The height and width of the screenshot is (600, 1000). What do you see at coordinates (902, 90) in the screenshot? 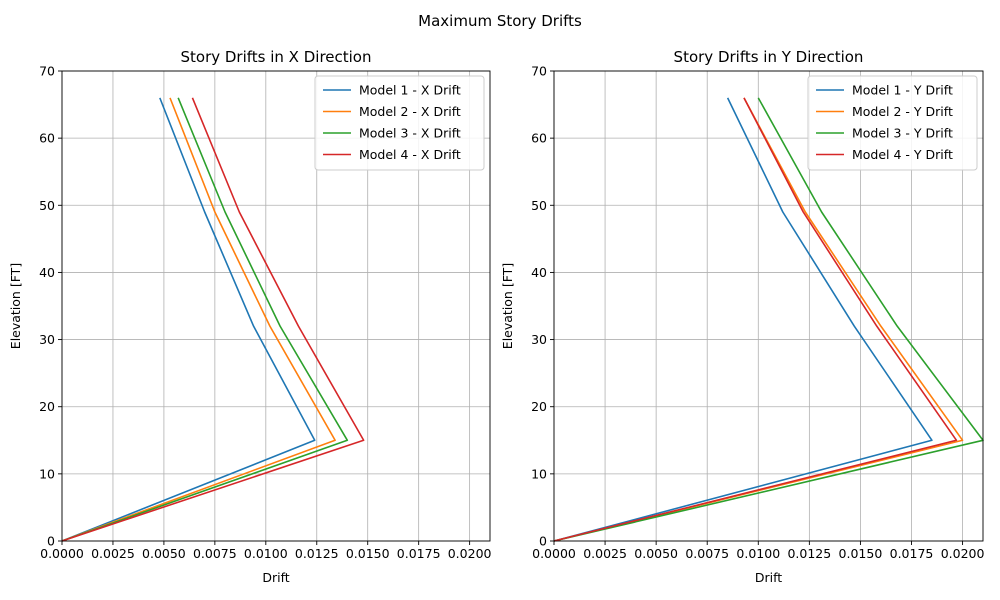
I see `legend-label-model-1: Model 1 - Y Drift` at bounding box center [902, 90].